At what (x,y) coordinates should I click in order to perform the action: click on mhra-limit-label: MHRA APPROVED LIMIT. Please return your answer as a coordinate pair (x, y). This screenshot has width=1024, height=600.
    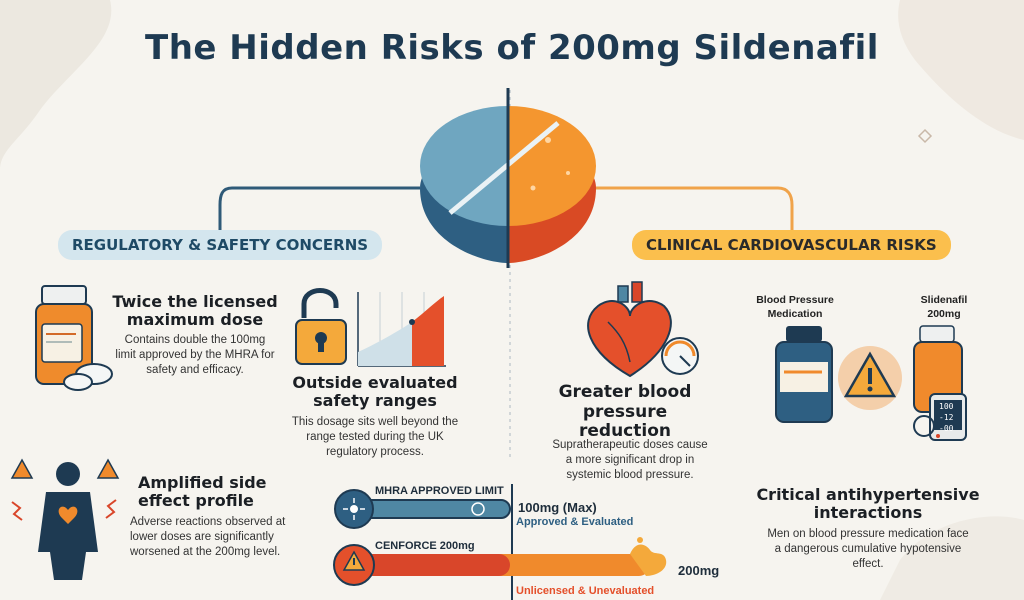
    Looking at the image, I should click on (439, 491).